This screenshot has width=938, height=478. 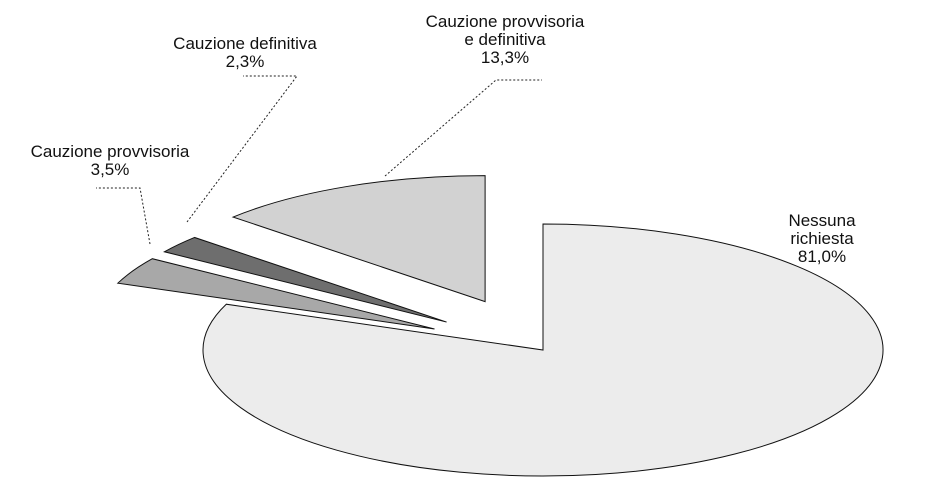 I want to click on value-label: 3,5%, so click(x=110, y=169).